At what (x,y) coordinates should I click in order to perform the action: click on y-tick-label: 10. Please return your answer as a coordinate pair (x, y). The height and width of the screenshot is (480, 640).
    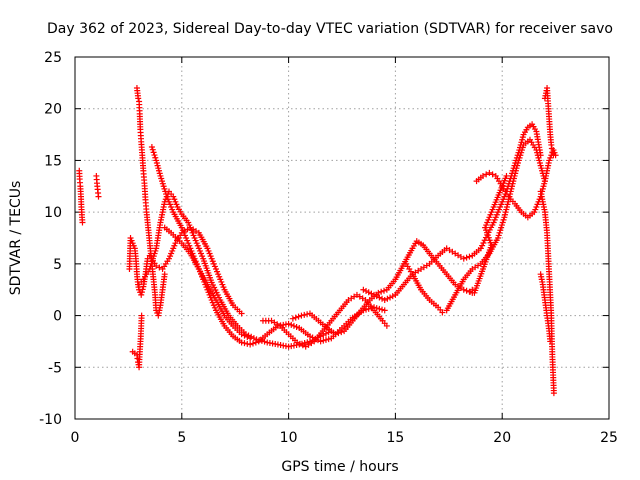
    Looking at the image, I should click on (53, 213).